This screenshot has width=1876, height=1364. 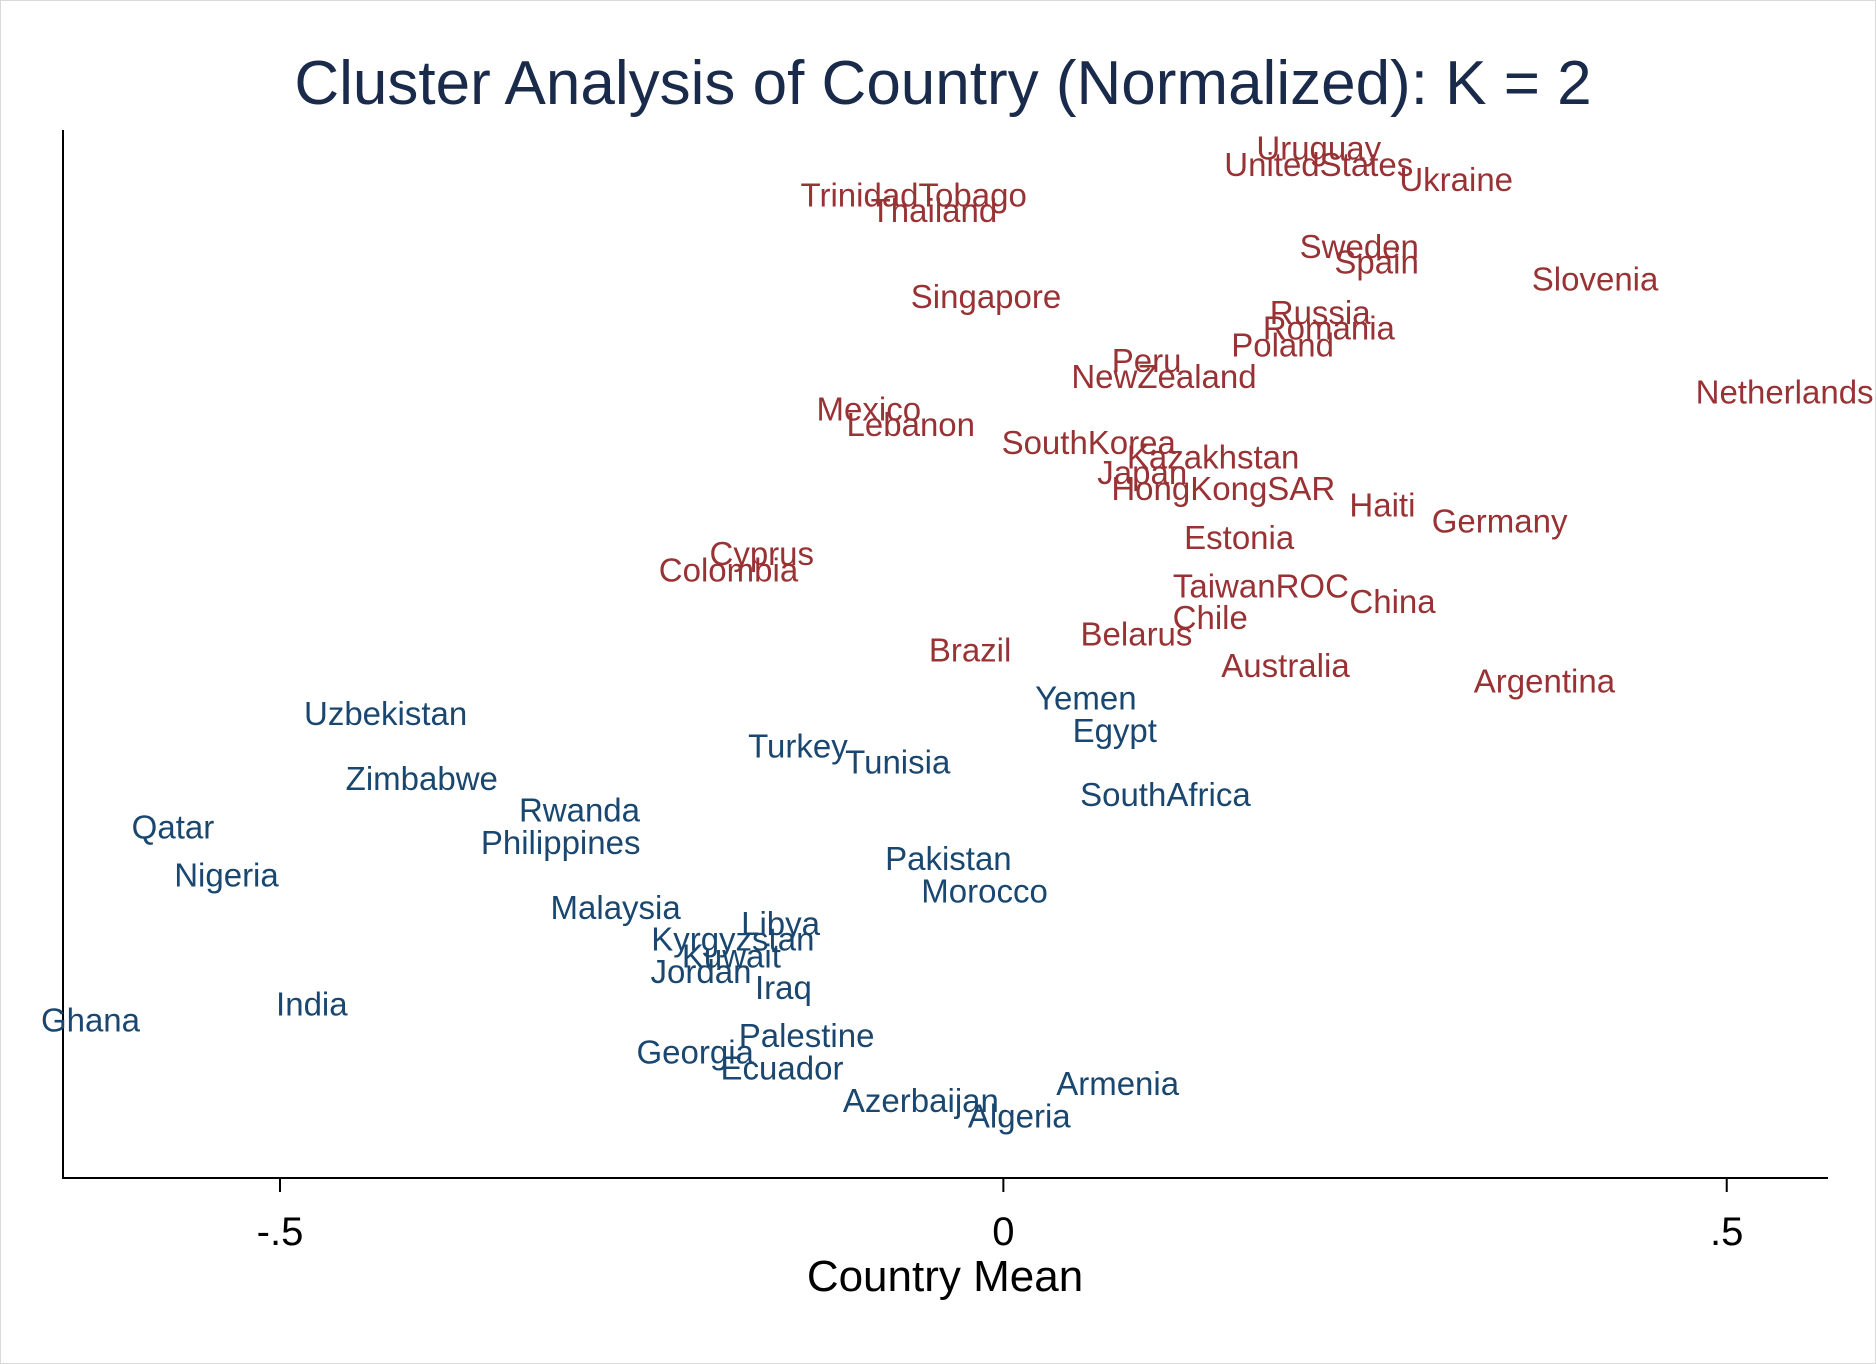 I want to click on point-label: Spain, so click(x=1376, y=262).